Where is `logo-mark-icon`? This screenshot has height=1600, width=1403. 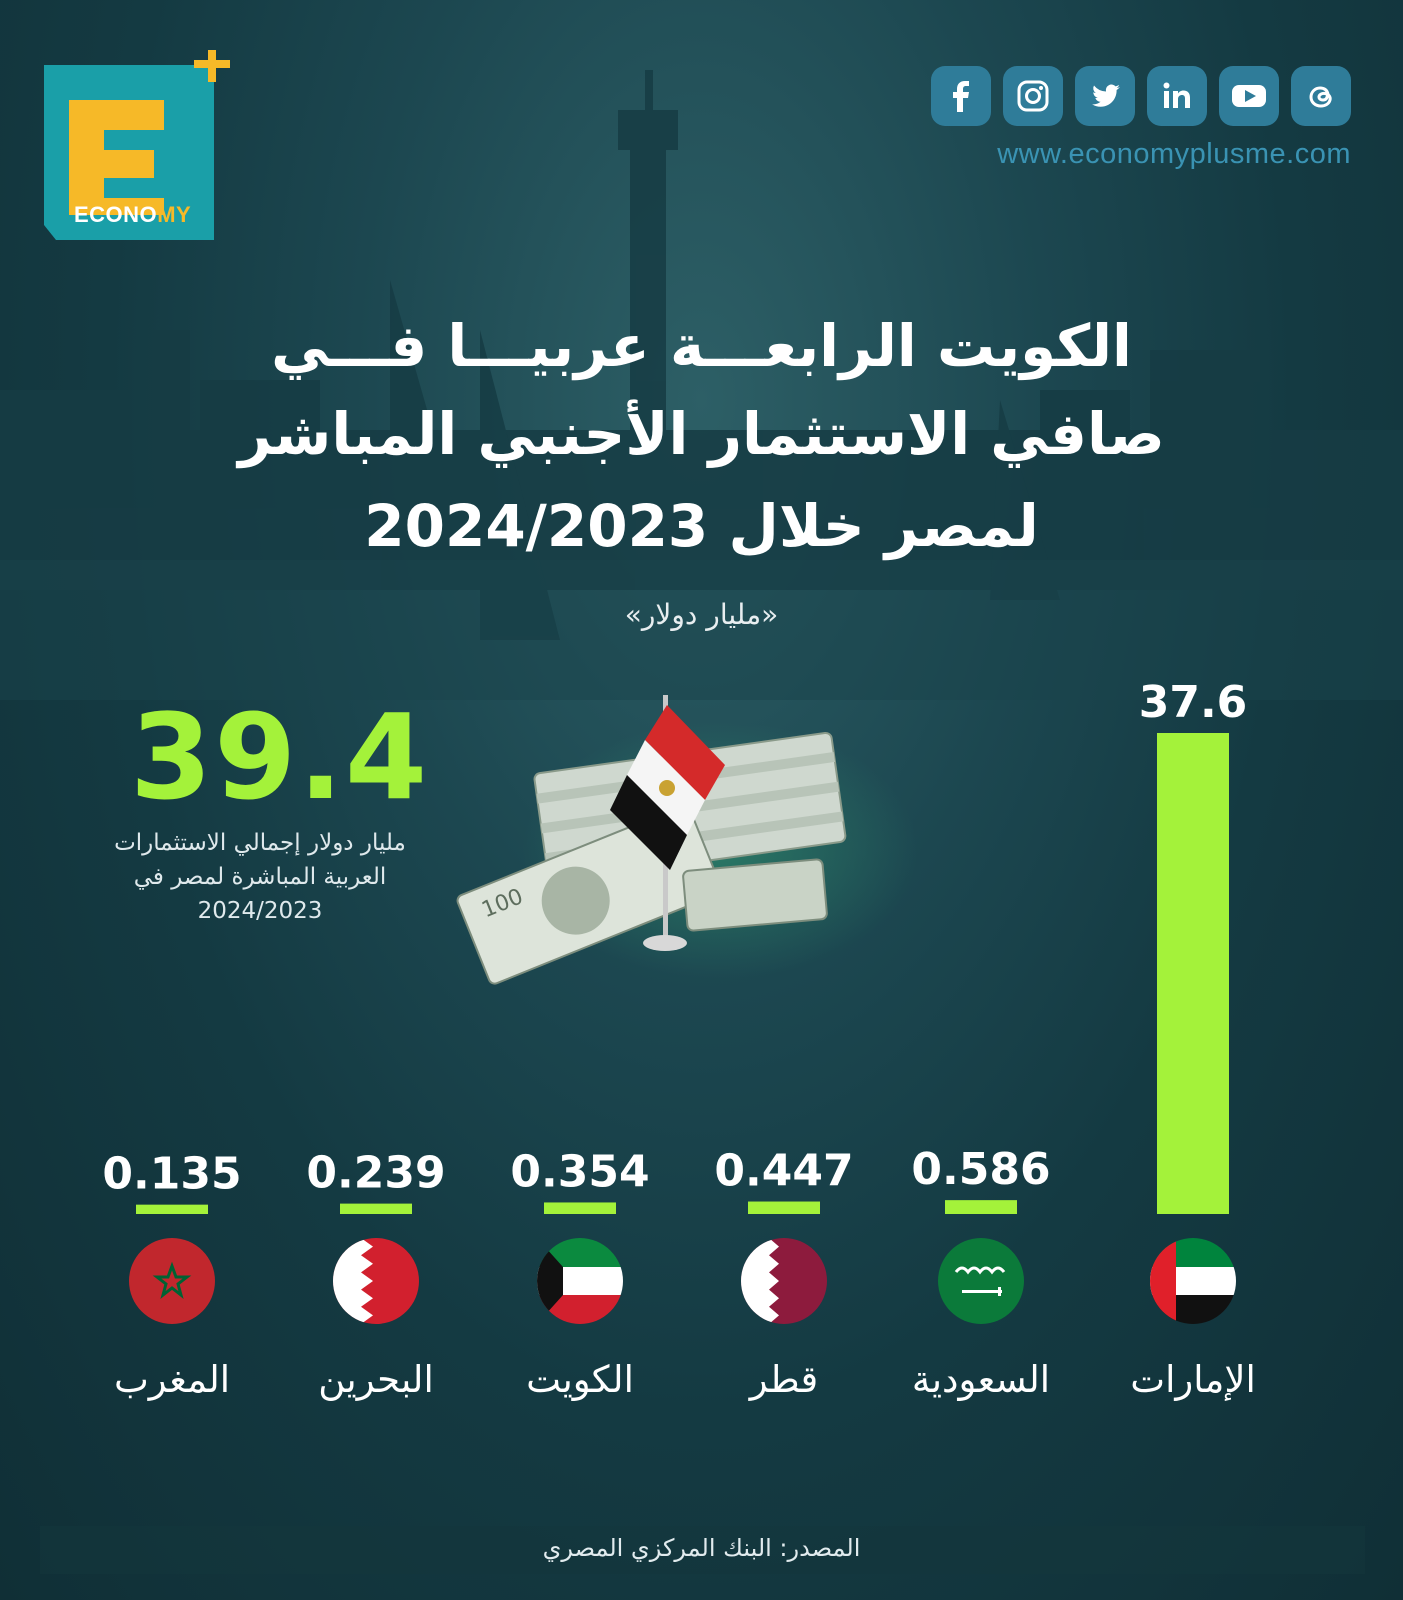 logo-mark-icon is located at coordinates (137, 143).